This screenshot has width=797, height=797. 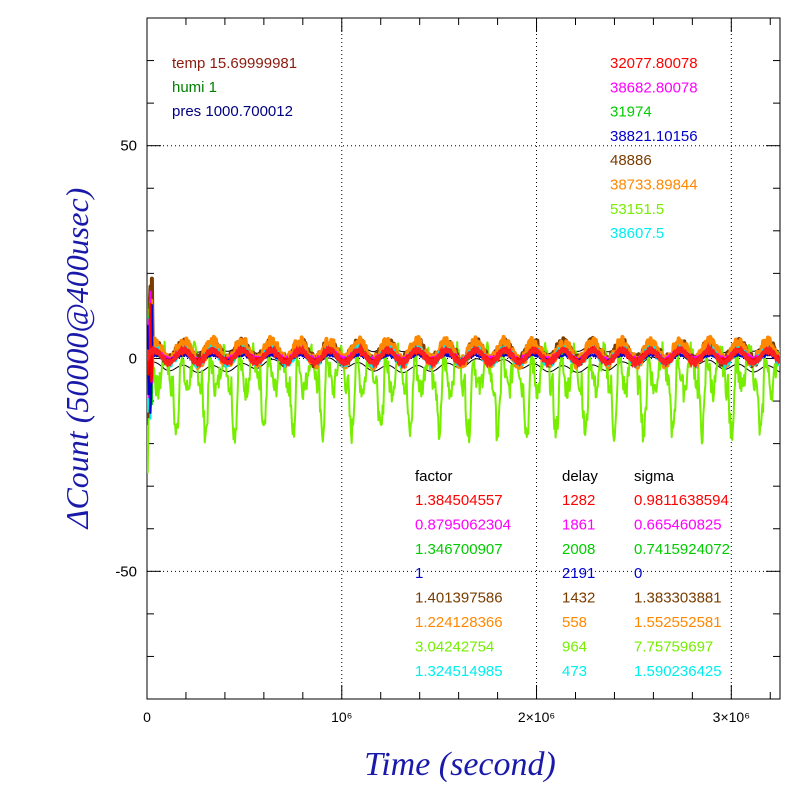 What do you see at coordinates (419, 573) in the screenshot?
I see `factor-3: 1` at bounding box center [419, 573].